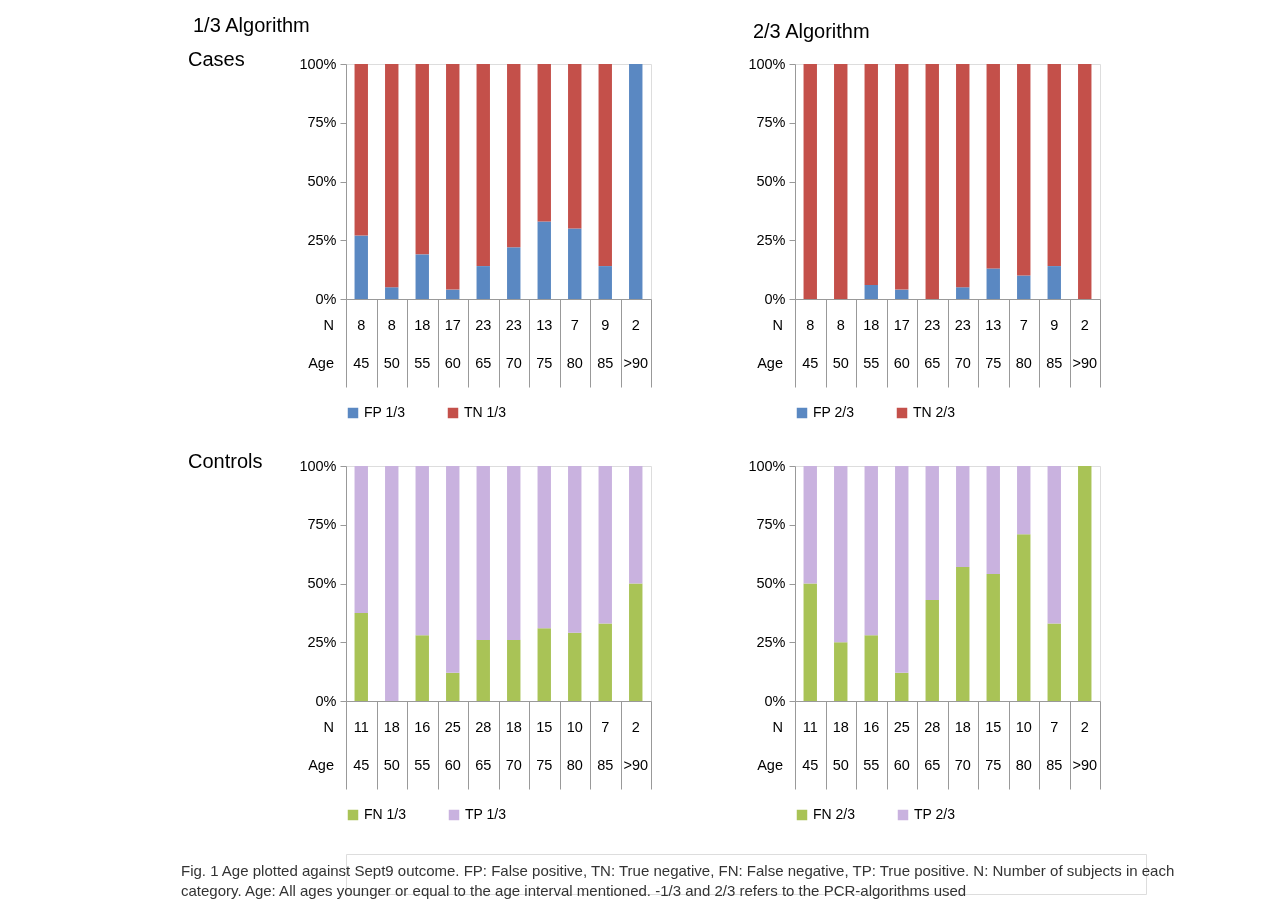 The image size is (1281, 900). I want to click on legend-label: FP 1/3, so click(385, 412).